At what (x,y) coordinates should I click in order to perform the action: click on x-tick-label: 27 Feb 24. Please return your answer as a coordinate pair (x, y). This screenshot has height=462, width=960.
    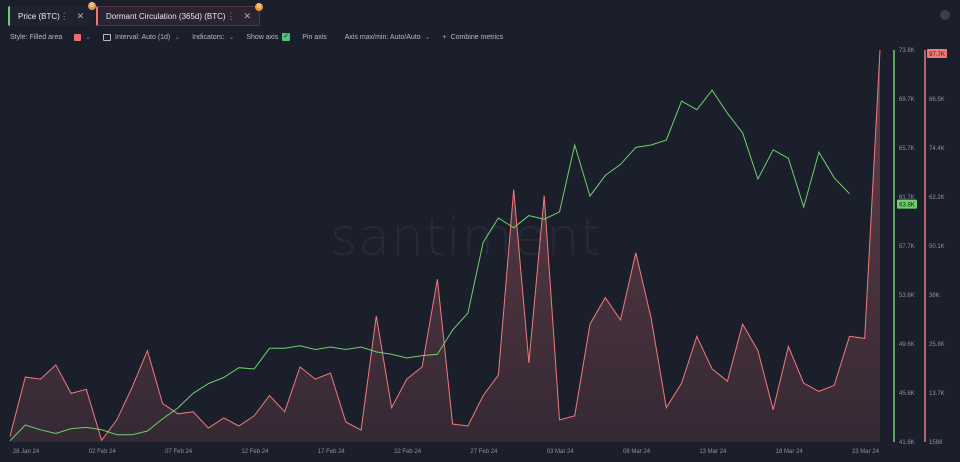
    Looking at the image, I should click on (484, 452).